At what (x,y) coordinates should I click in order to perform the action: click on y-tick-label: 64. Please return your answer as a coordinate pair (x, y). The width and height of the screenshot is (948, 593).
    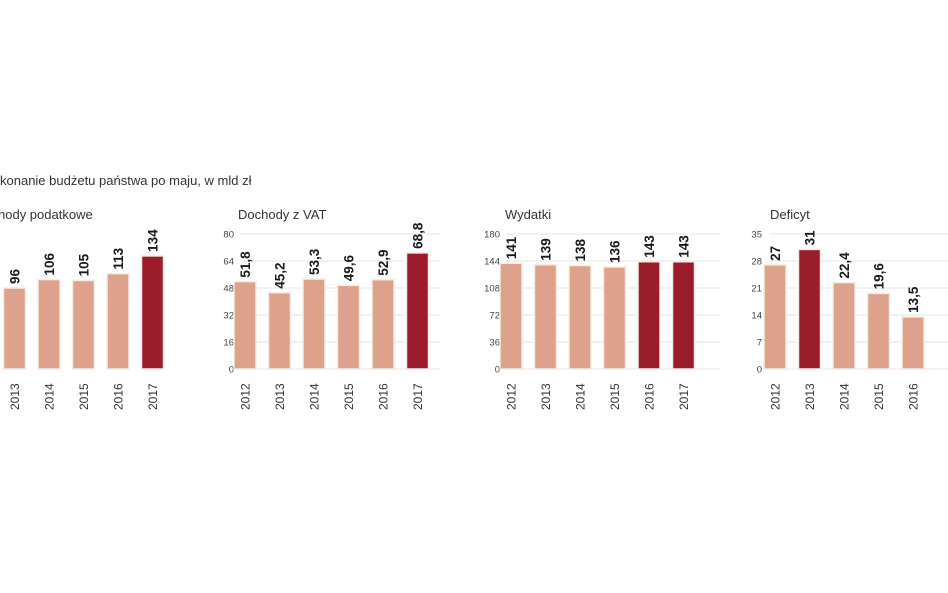
    Looking at the image, I should click on (228, 262).